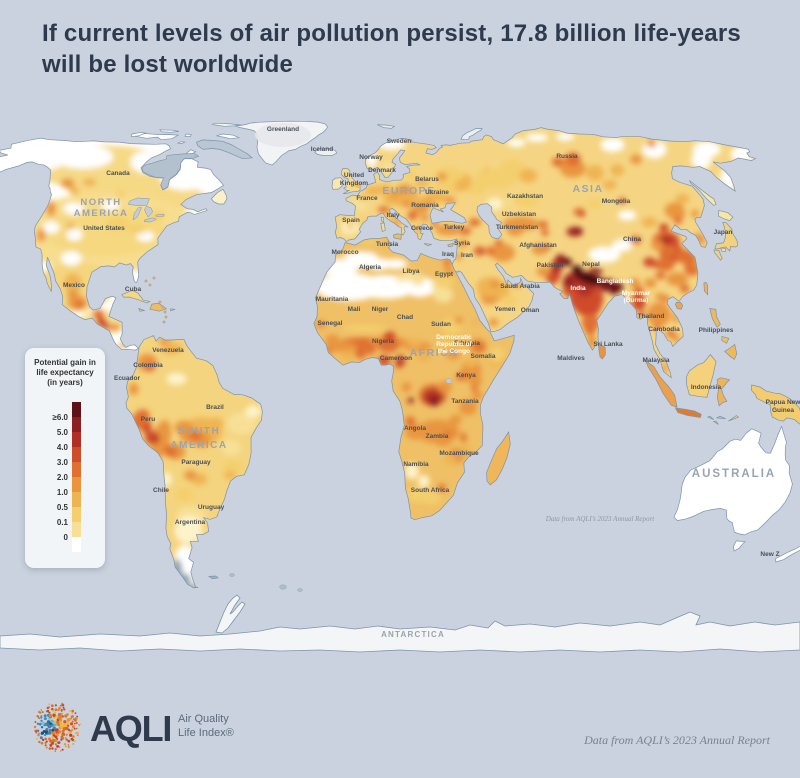 The width and height of the screenshot is (800, 778). What do you see at coordinates (399, 141) in the screenshot?
I see `svg-text: Sweden` at bounding box center [399, 141].